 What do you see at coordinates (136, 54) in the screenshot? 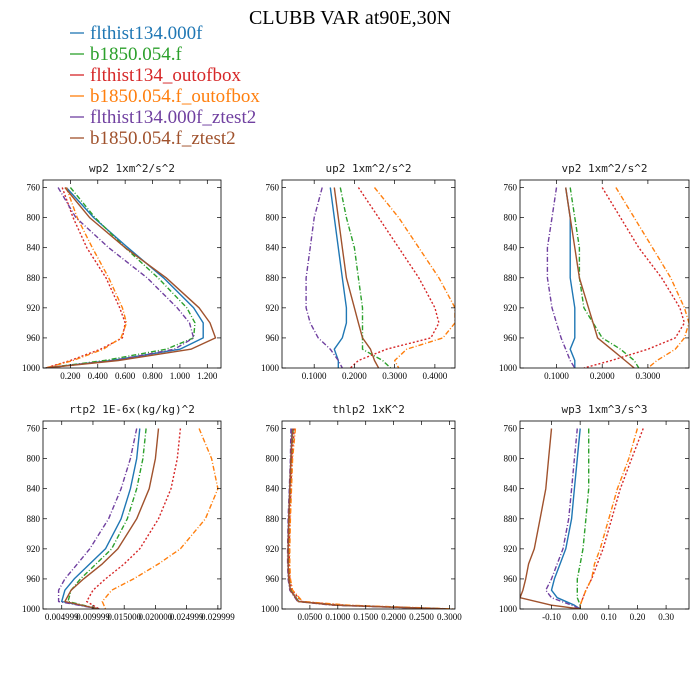
I see `legend-label: b1850.054.f` at bounding box center [136, 54].